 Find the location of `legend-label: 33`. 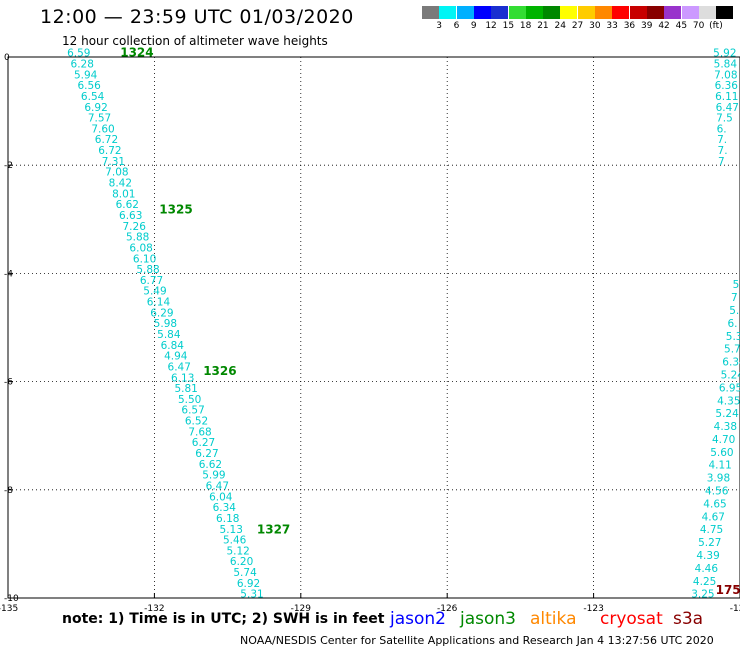

legend-label: 33 is located at coordinates (612, 26).